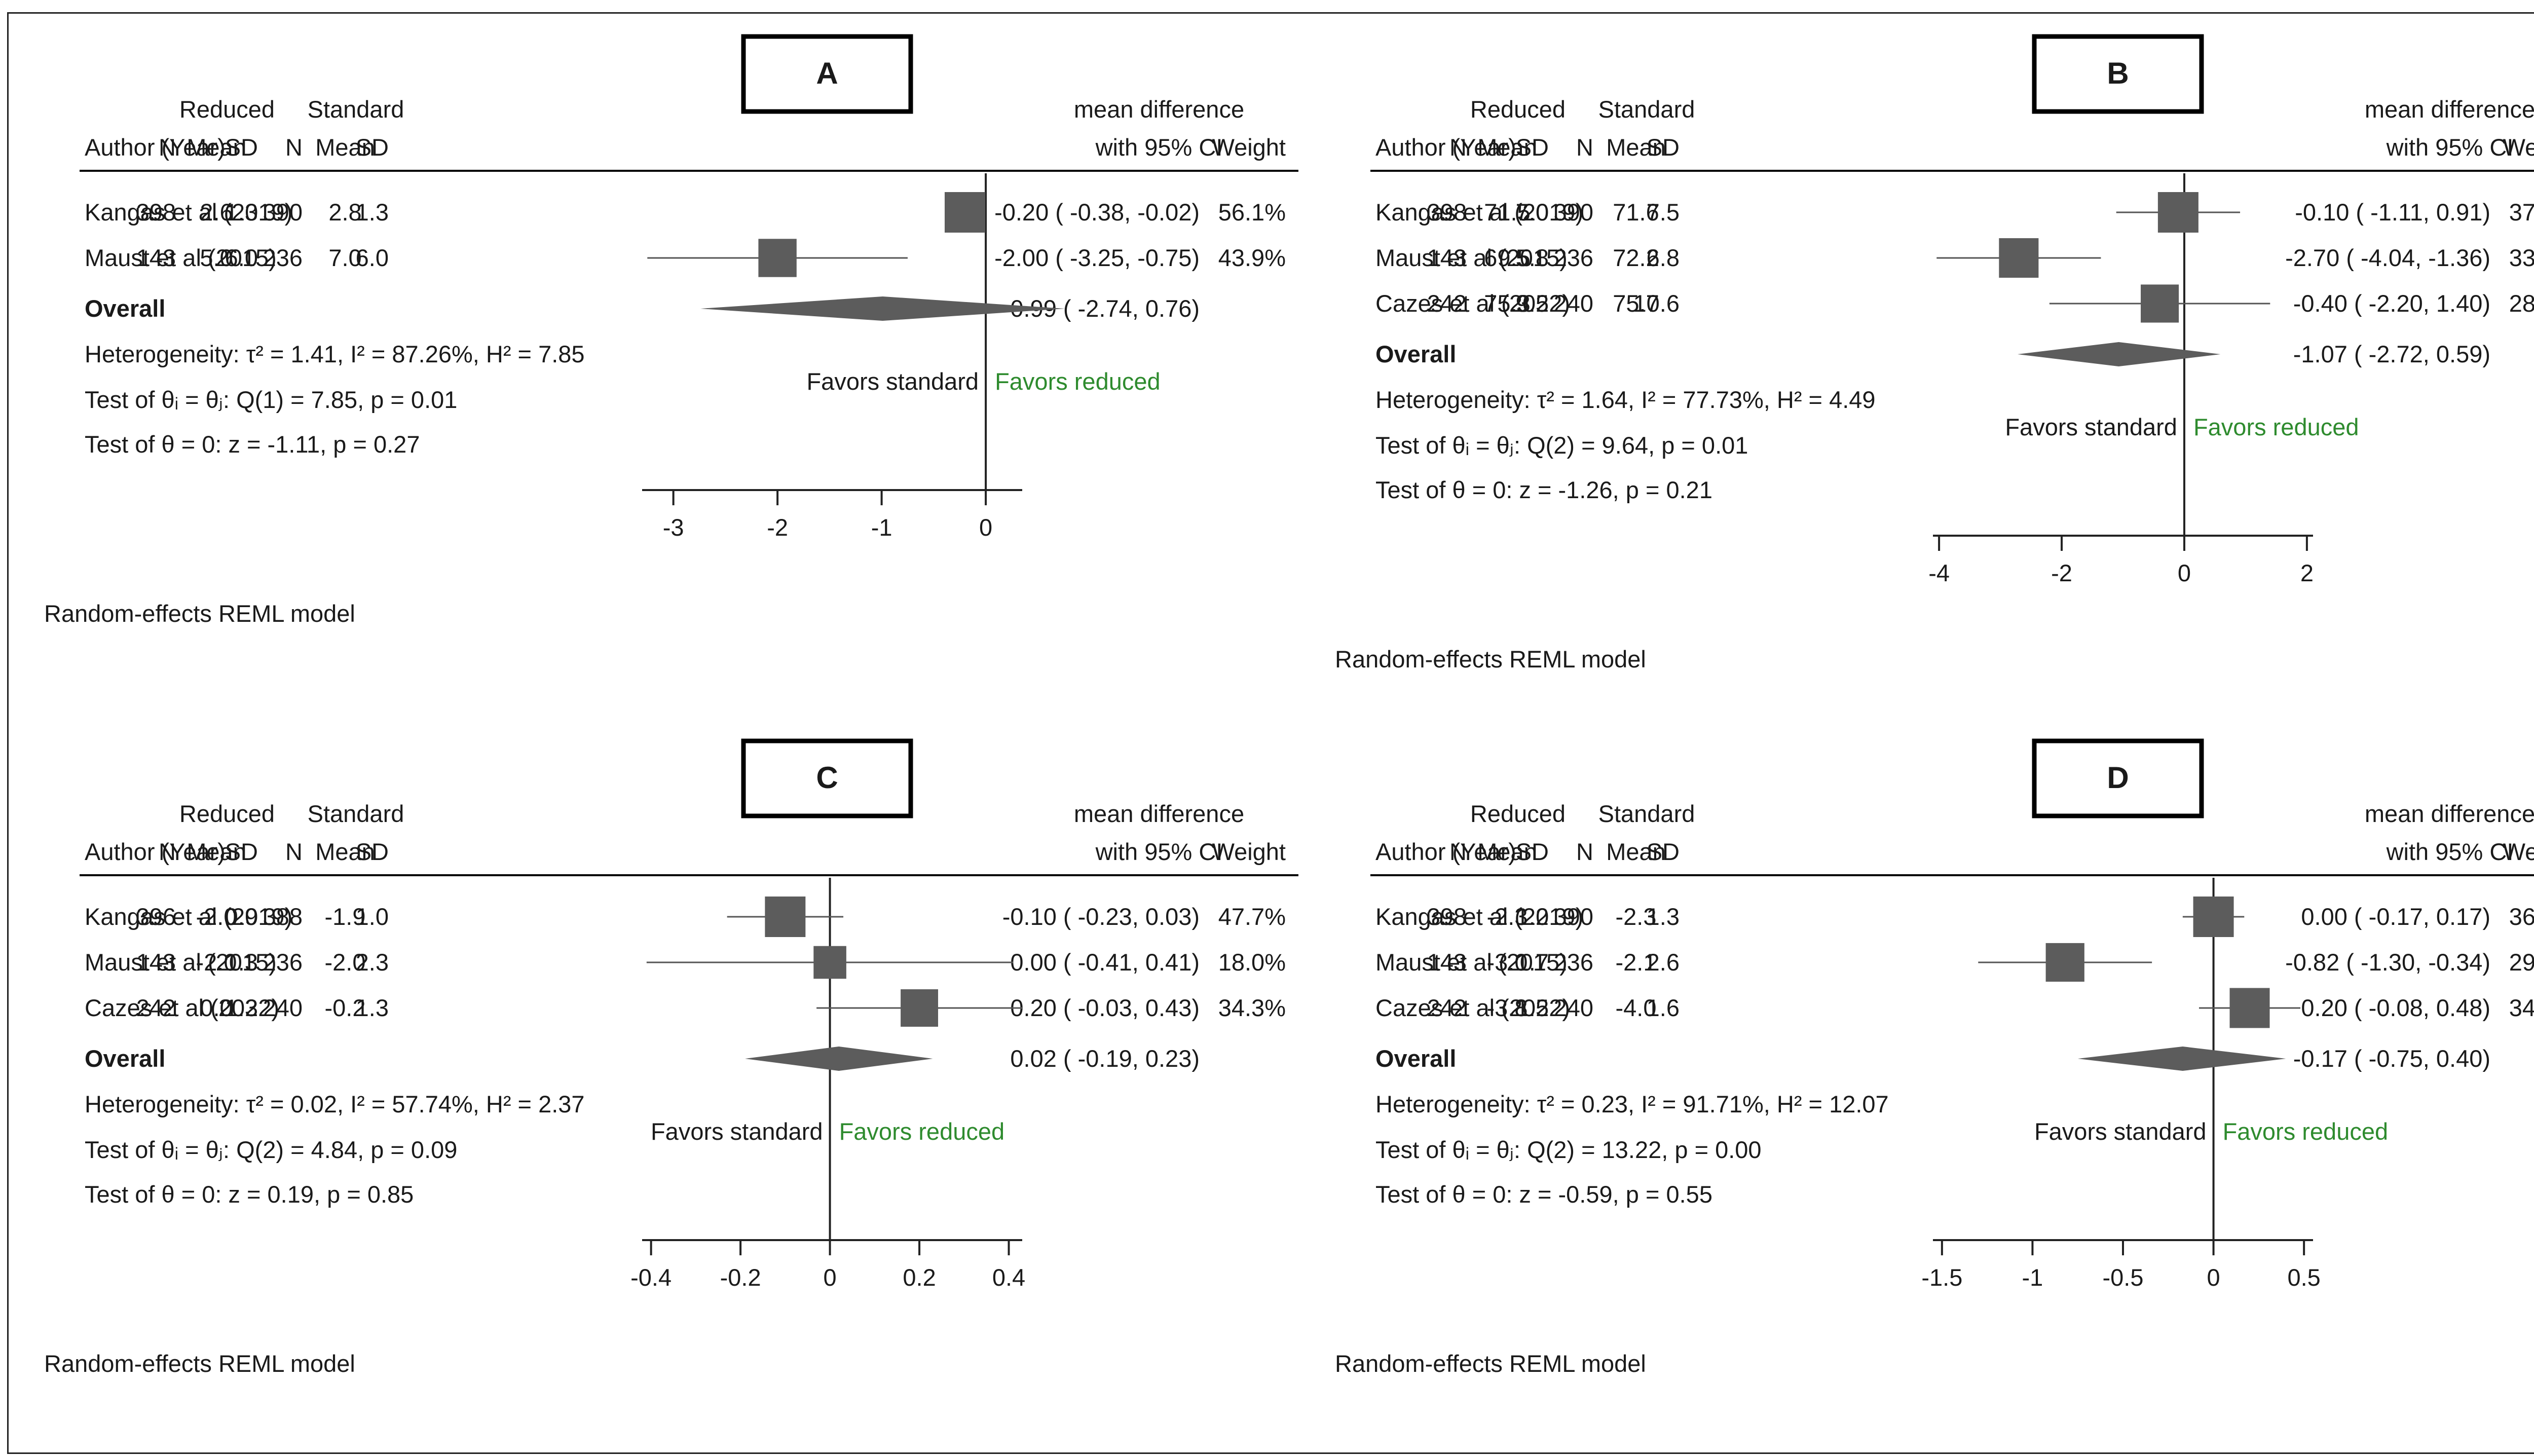 This screenshot has width=2534, height=1456. Describe the element at coordinates (283, 916) in the screenshot. I see `standard-n: 388` at that location.